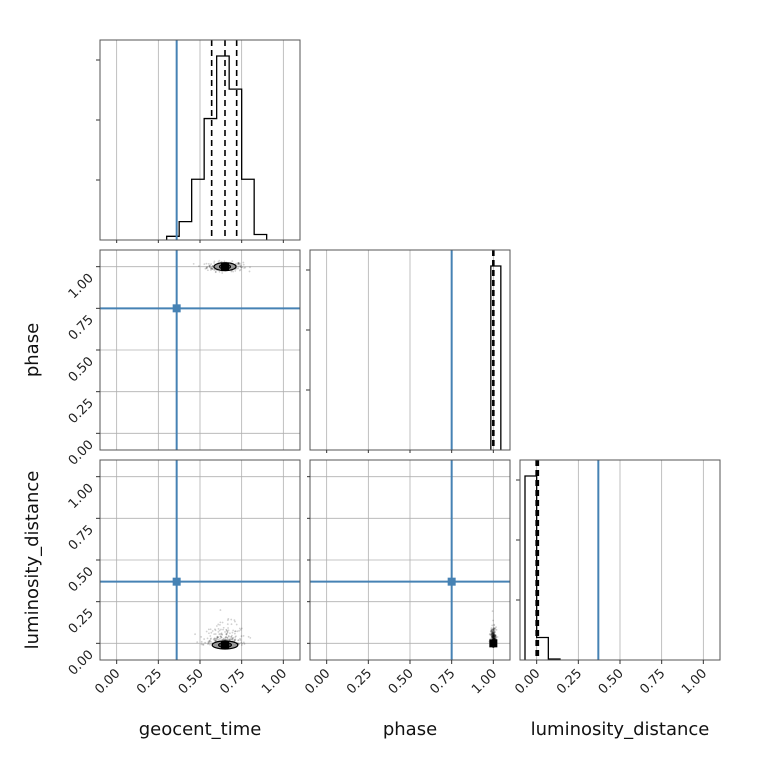 The image size is (760, 760). Describe the element at coordinates (81, 453) in the screenshot. I see `ytick-label-phase-0: 0.00` at that location.